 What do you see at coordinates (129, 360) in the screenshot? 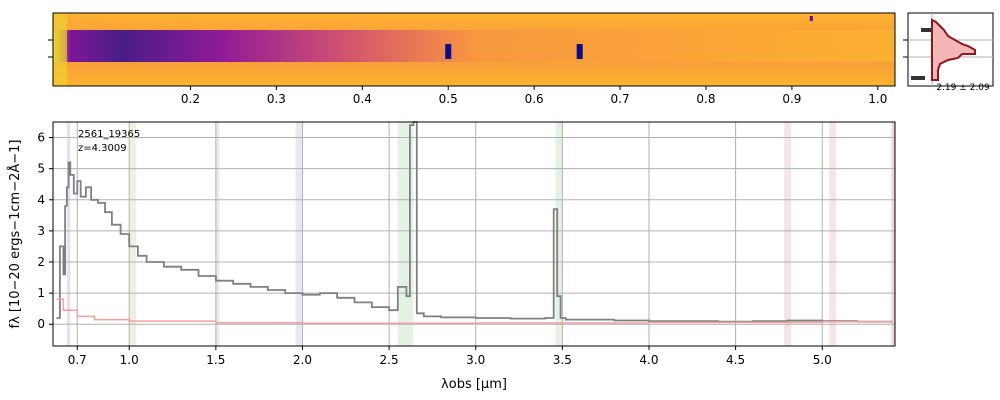
I see `x-axis-tick-label: 1.0` at bounding box center [129, 360].